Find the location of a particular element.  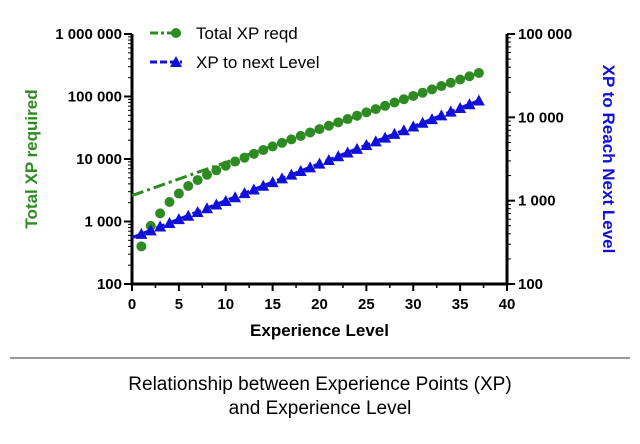

x-tick-label: 40 is located at coordinates (507, 304).